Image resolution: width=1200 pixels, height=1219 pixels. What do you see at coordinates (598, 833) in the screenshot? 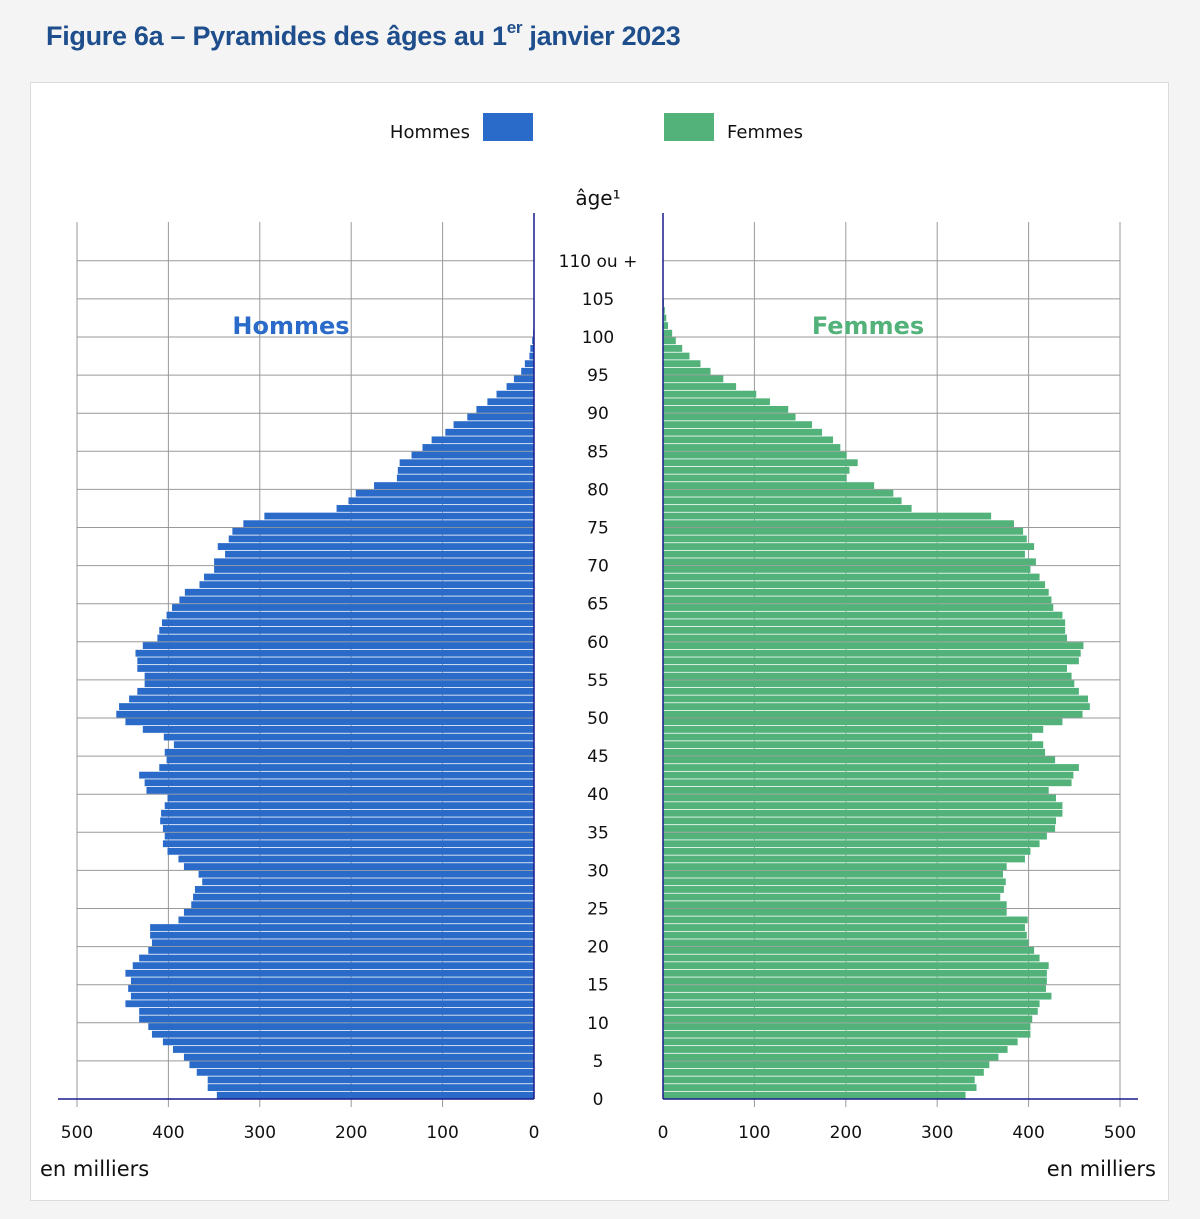
I see `age-tick-label: 35` at bounding box center [598, 833].